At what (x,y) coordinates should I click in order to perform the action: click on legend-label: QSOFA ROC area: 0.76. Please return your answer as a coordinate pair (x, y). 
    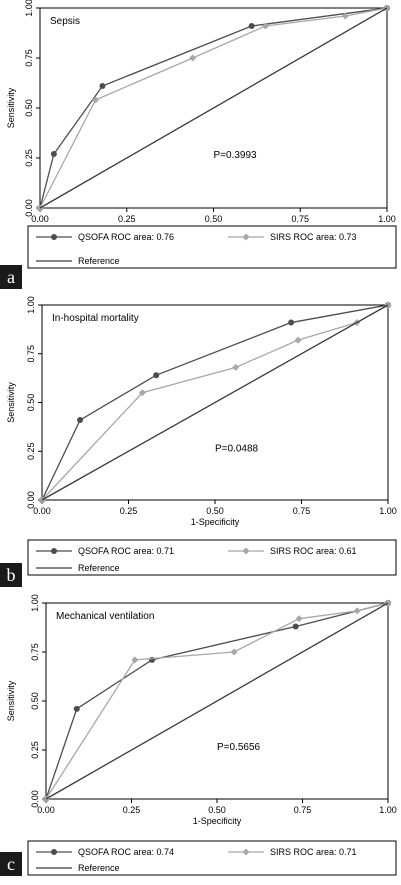
    Looking at the image, I should click on (126, 237).